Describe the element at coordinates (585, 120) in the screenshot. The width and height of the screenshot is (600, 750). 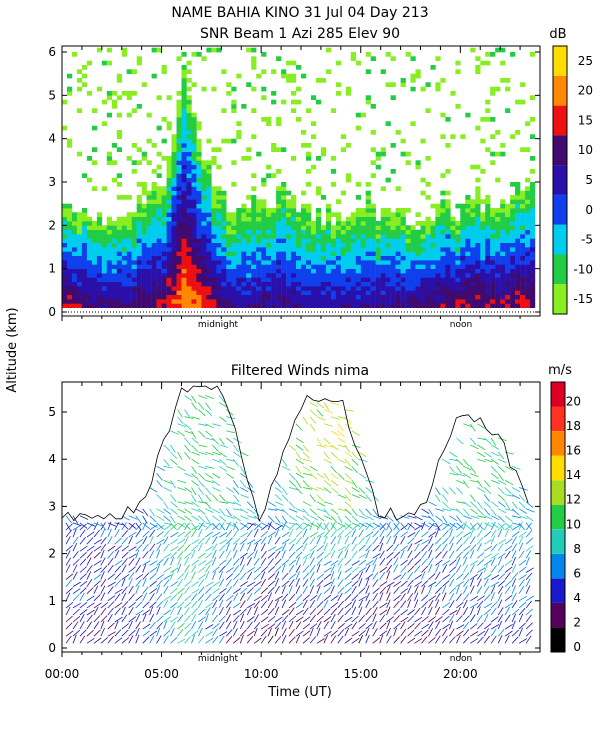
I see `snr-colorbar-tick-label: 15` at that location.